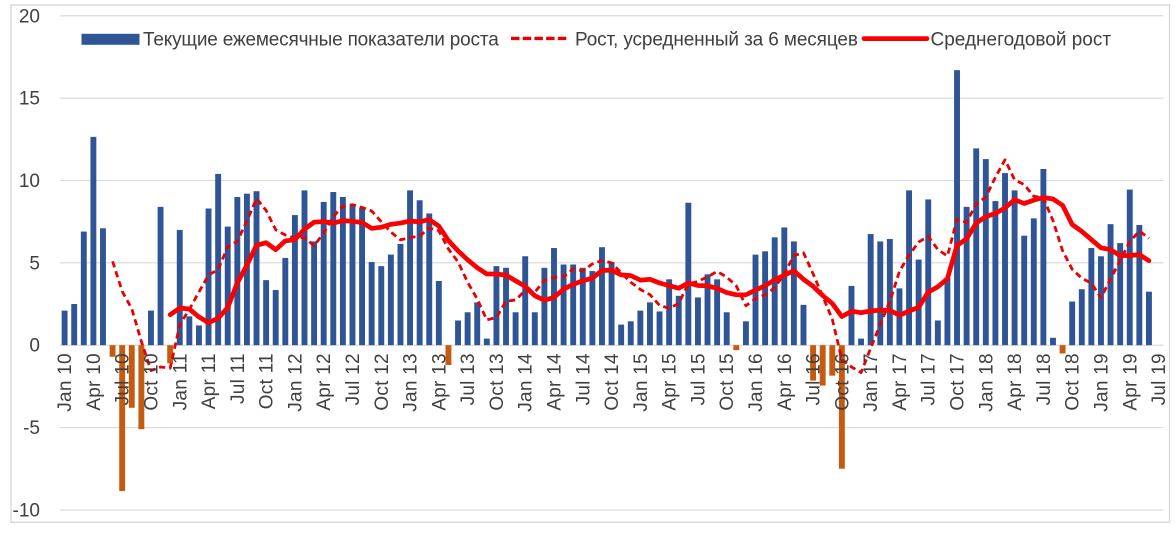  What do you see at coordinates (238, 378) in the screenshot?
I see `svg-text: Jul 11` at bounding box center [238, 378].